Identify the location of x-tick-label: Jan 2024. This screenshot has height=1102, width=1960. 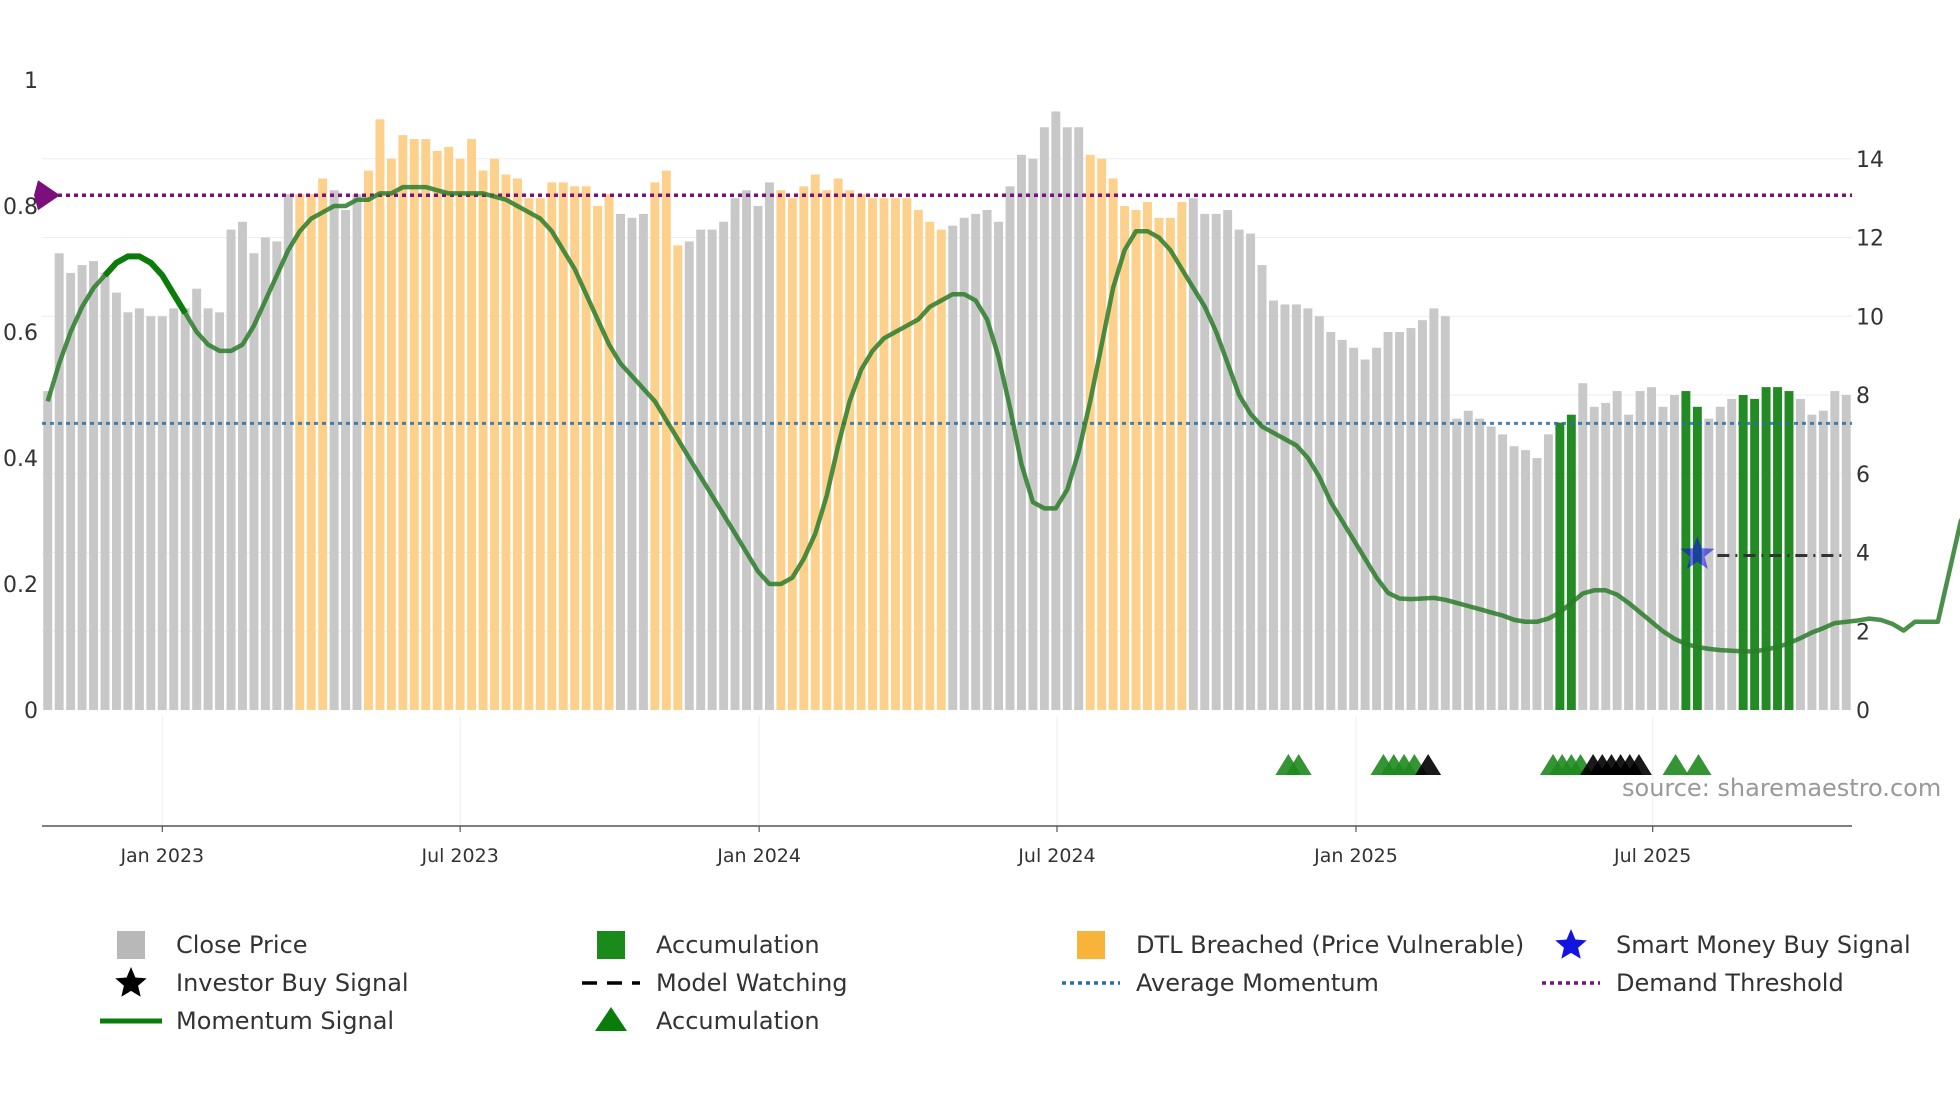
(758, 856).